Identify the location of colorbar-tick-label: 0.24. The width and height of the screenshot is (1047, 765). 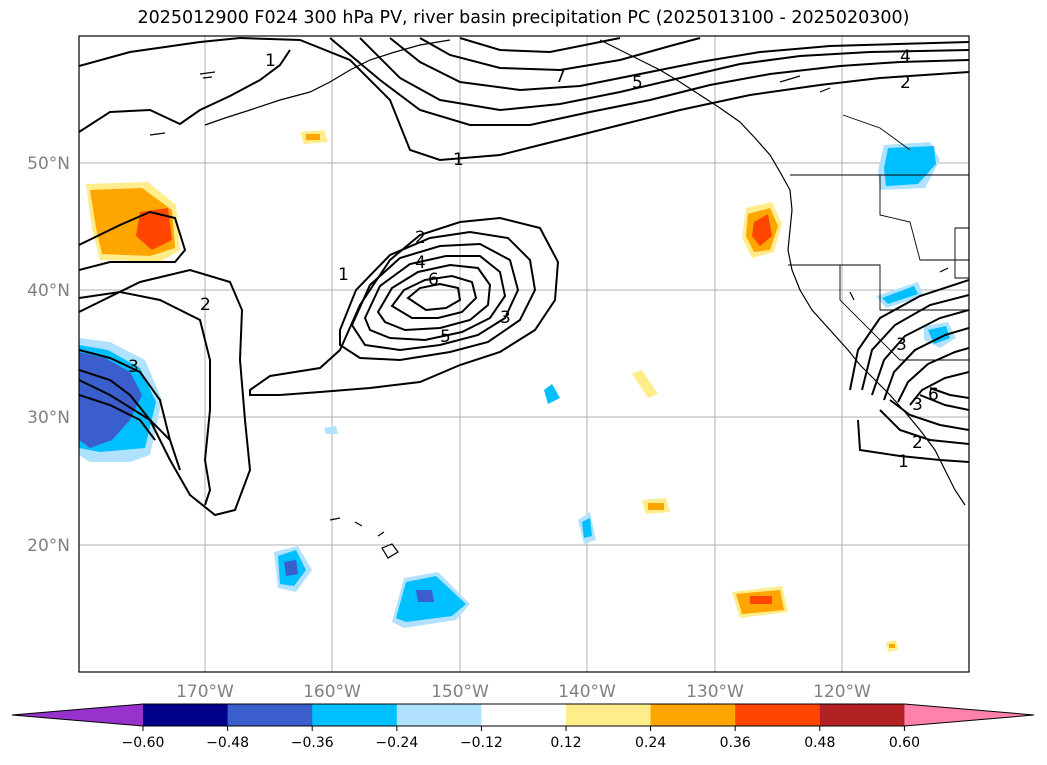
(650, 743).